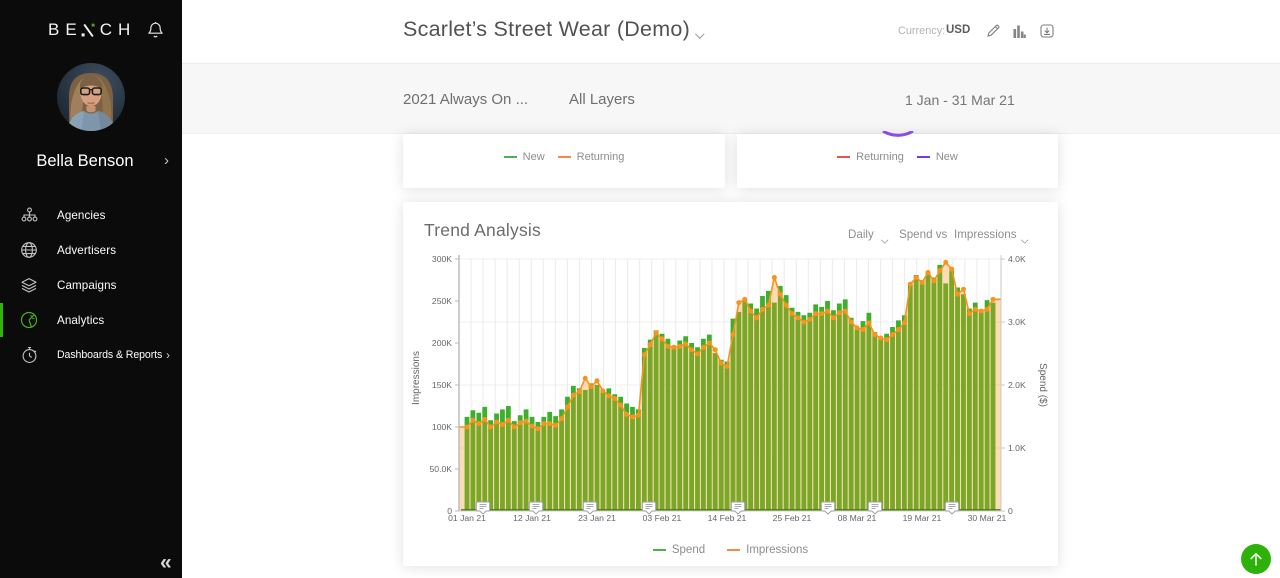  What do you see at coordinates (416, 378) in the screenshot?
I see `svg-text: Impressions` at bounding box center [416, 378].